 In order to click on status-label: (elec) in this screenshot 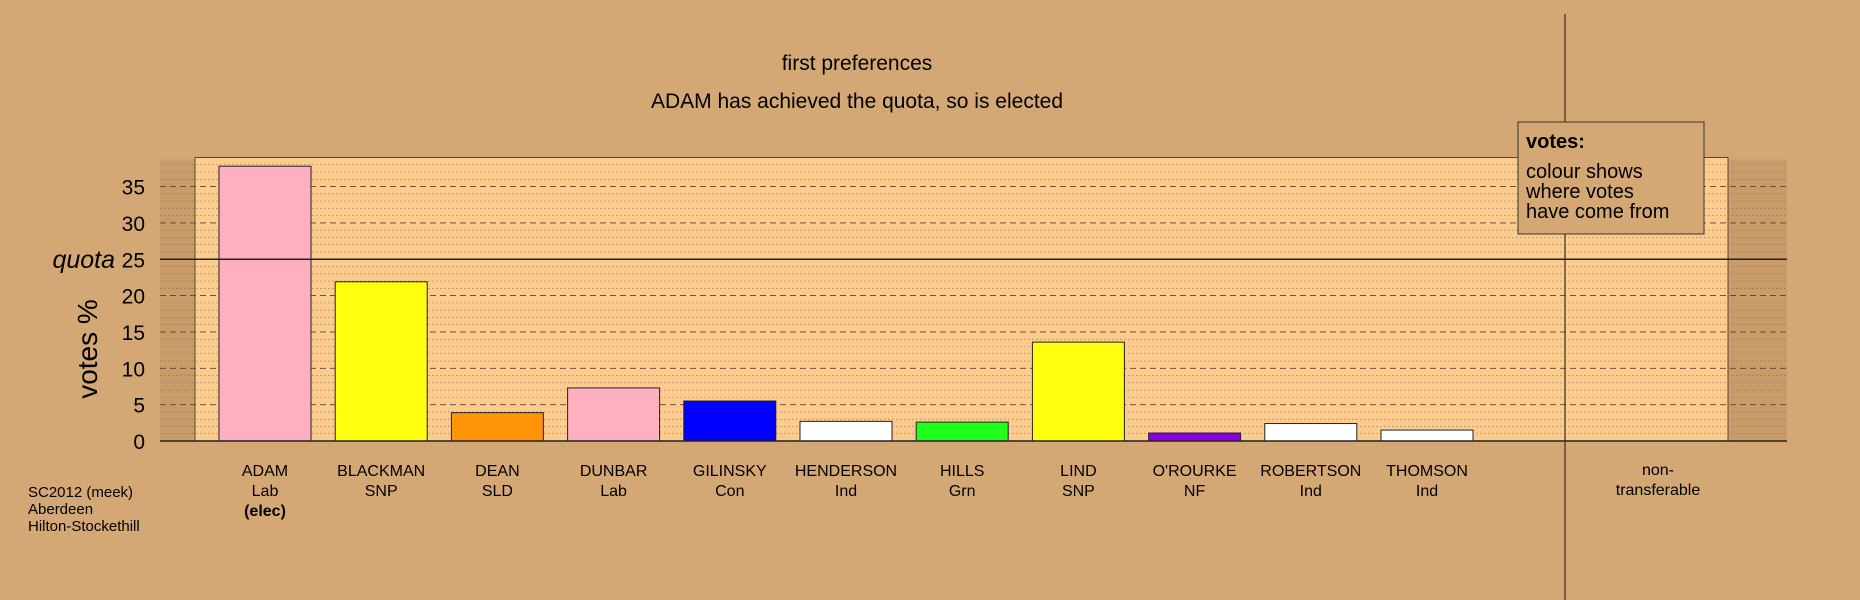, I will do `click(265, 511)`.